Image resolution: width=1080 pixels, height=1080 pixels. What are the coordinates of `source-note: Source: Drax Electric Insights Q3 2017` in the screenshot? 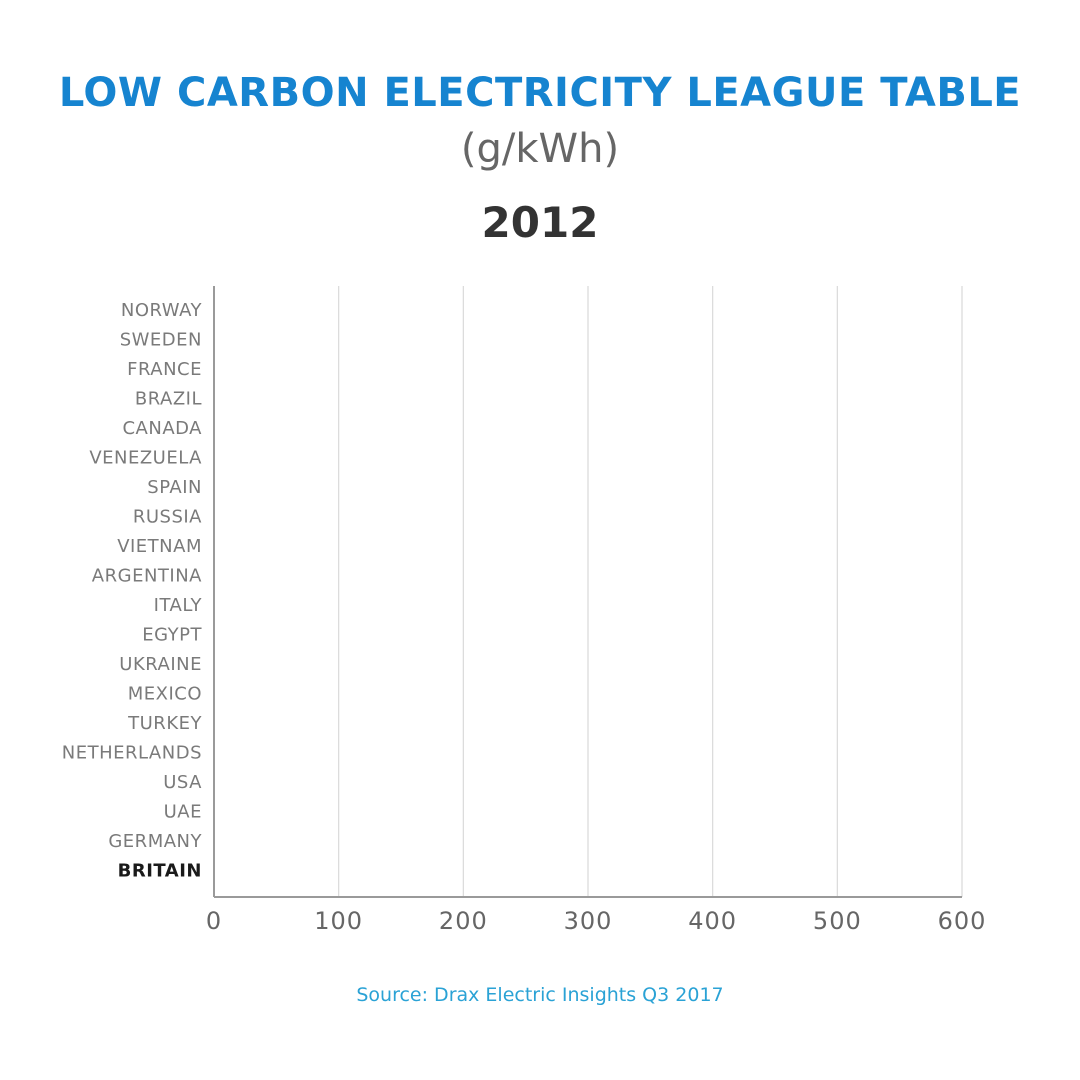 It's located at (540, 995).